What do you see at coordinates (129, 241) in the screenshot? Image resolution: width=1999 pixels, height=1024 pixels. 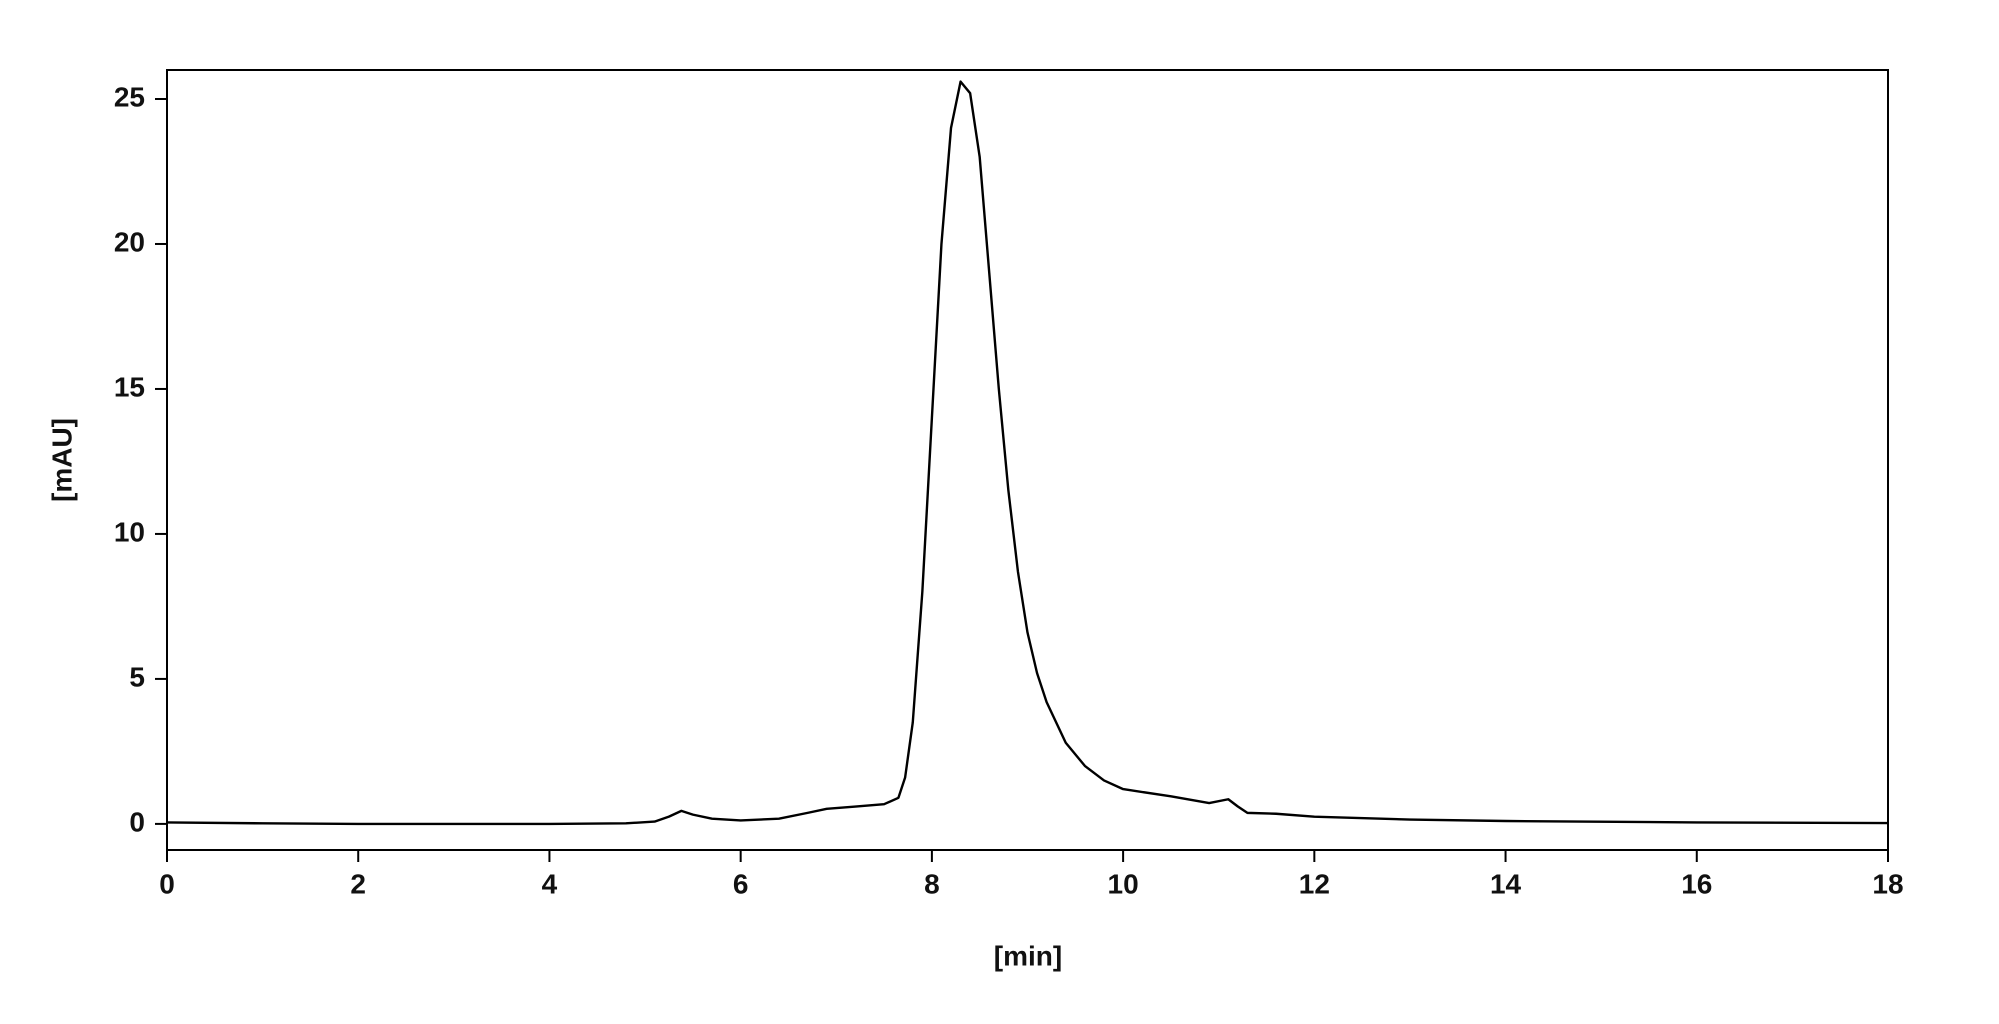 I see `y-tick-label: 20` at bounding box center [129, 241].